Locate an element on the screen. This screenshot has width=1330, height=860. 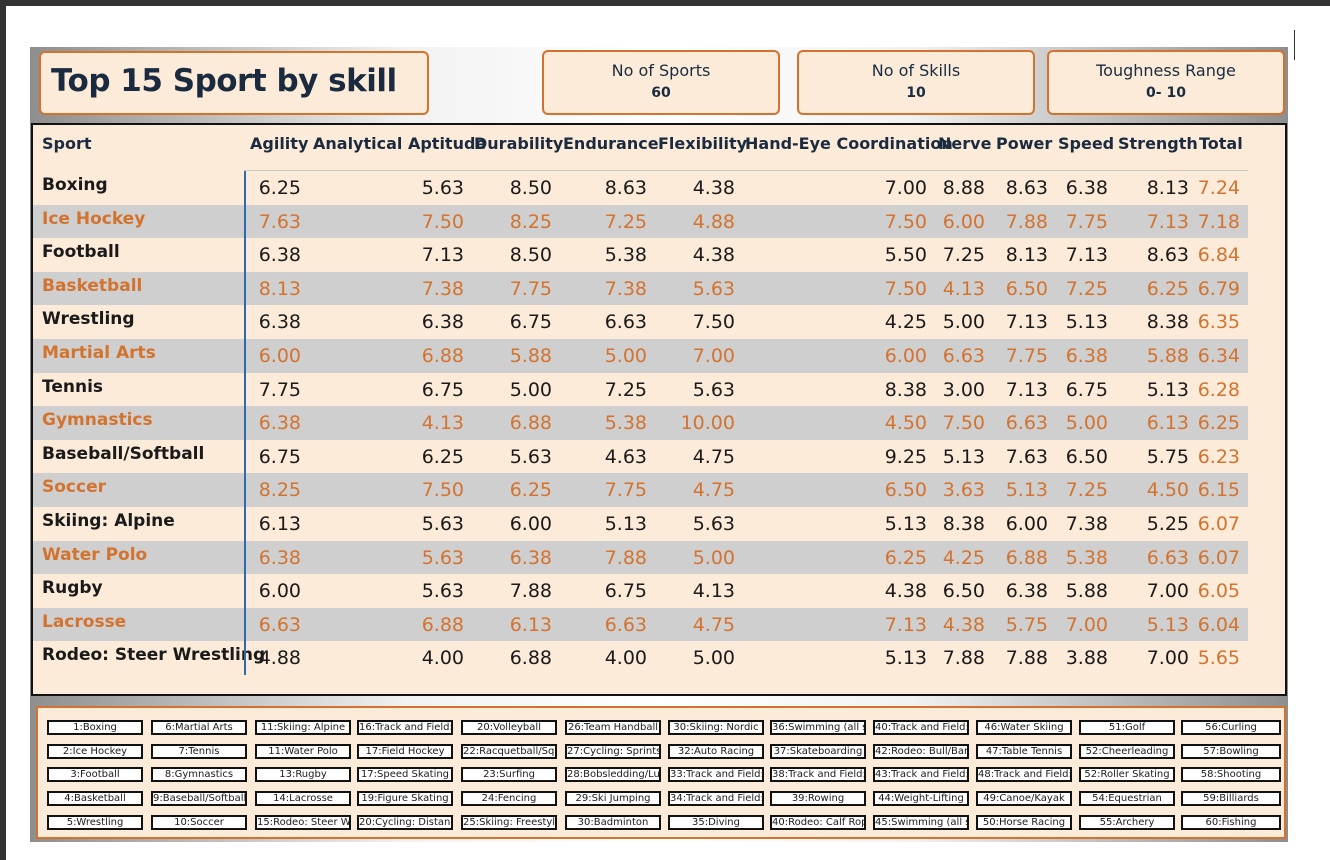
kpi-value: 60 is located at coordinates (661, 93).